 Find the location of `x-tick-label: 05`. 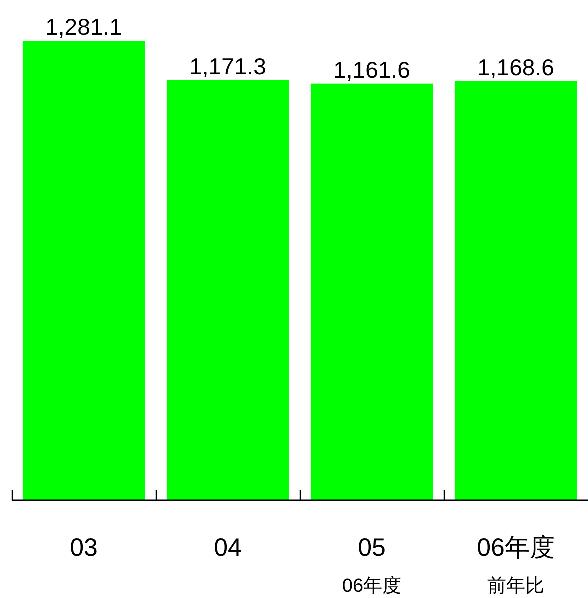

x-tick-label: 05 is located at coordinates (372, 548).